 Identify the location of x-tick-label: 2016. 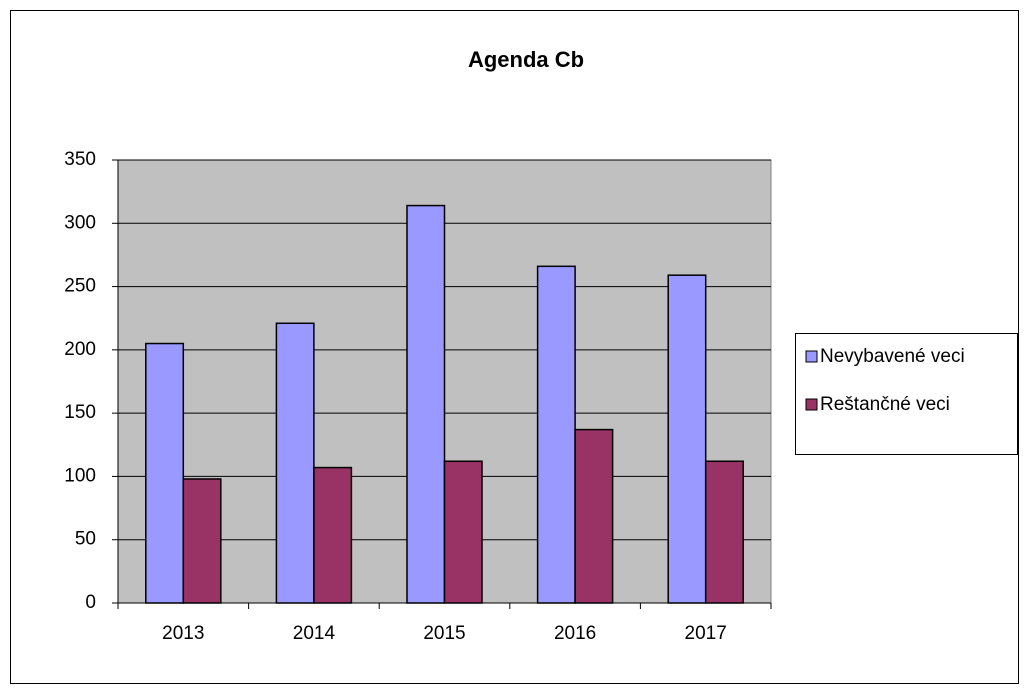
(575, 633).